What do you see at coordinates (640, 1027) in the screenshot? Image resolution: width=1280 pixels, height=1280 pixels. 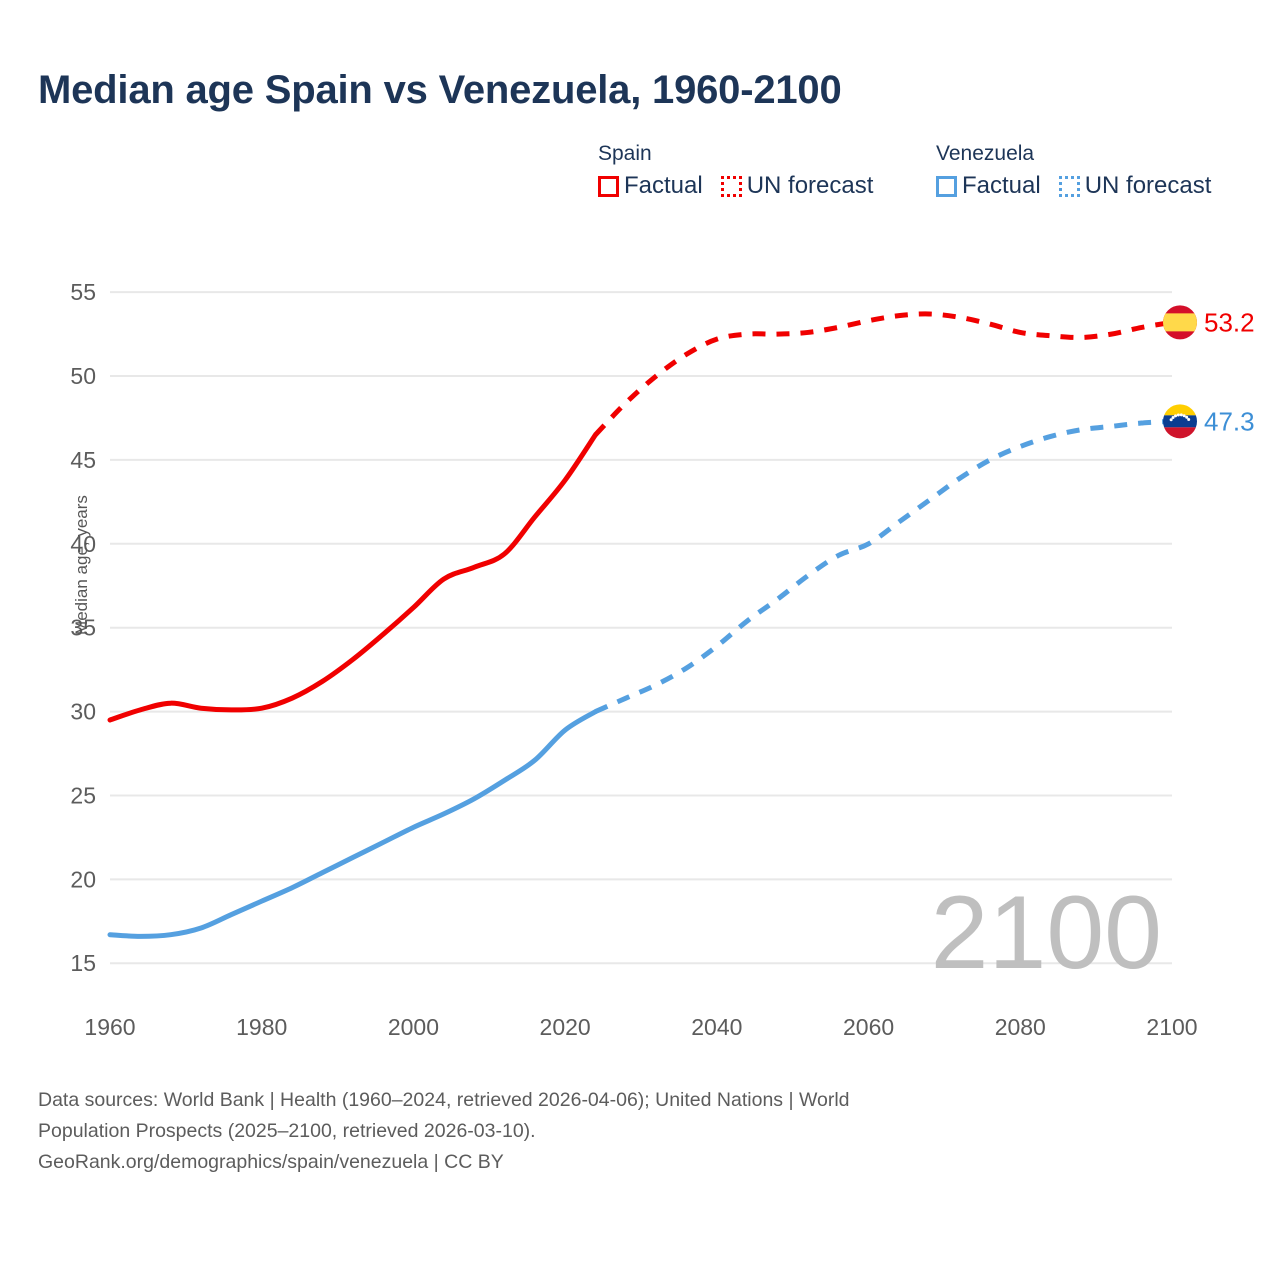 I see `x-tick-labels: 1960 1980 2000 2020 2040 2060 2080 2100` at bounding box center [640, 1027].